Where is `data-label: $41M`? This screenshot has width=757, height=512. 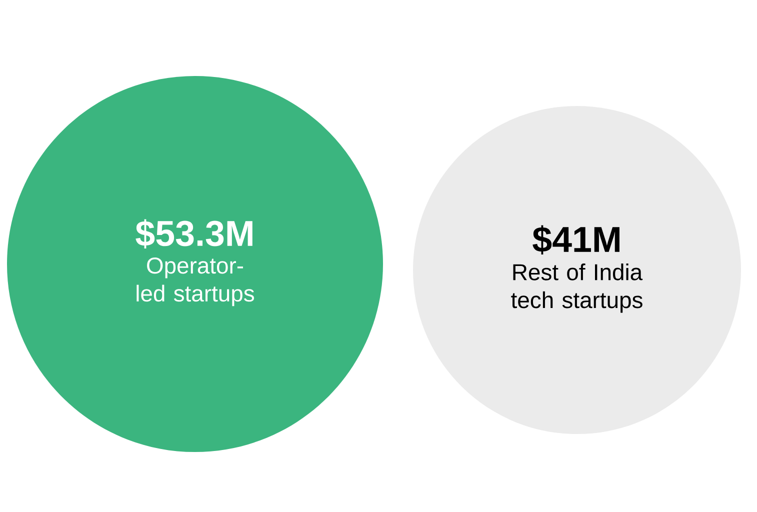
data-label: $41M is located at coordinates (576, 239).